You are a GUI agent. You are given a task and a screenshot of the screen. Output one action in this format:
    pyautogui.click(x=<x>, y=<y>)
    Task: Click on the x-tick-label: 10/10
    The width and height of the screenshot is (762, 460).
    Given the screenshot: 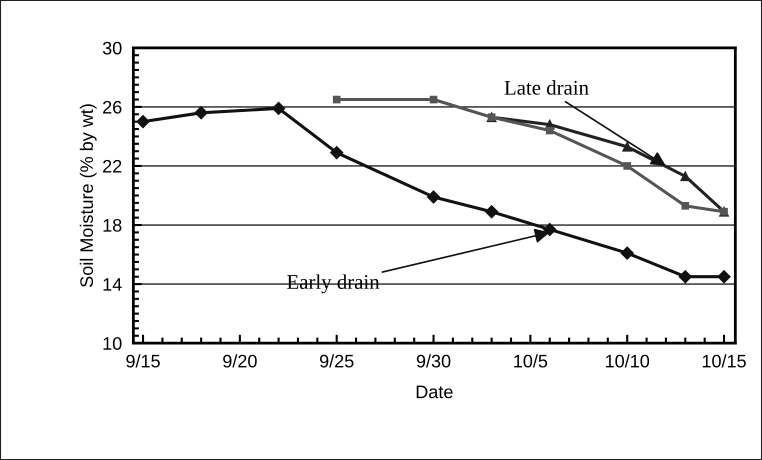 What is the action you would take?
    pyautogui.click(x=628, y=361)
    